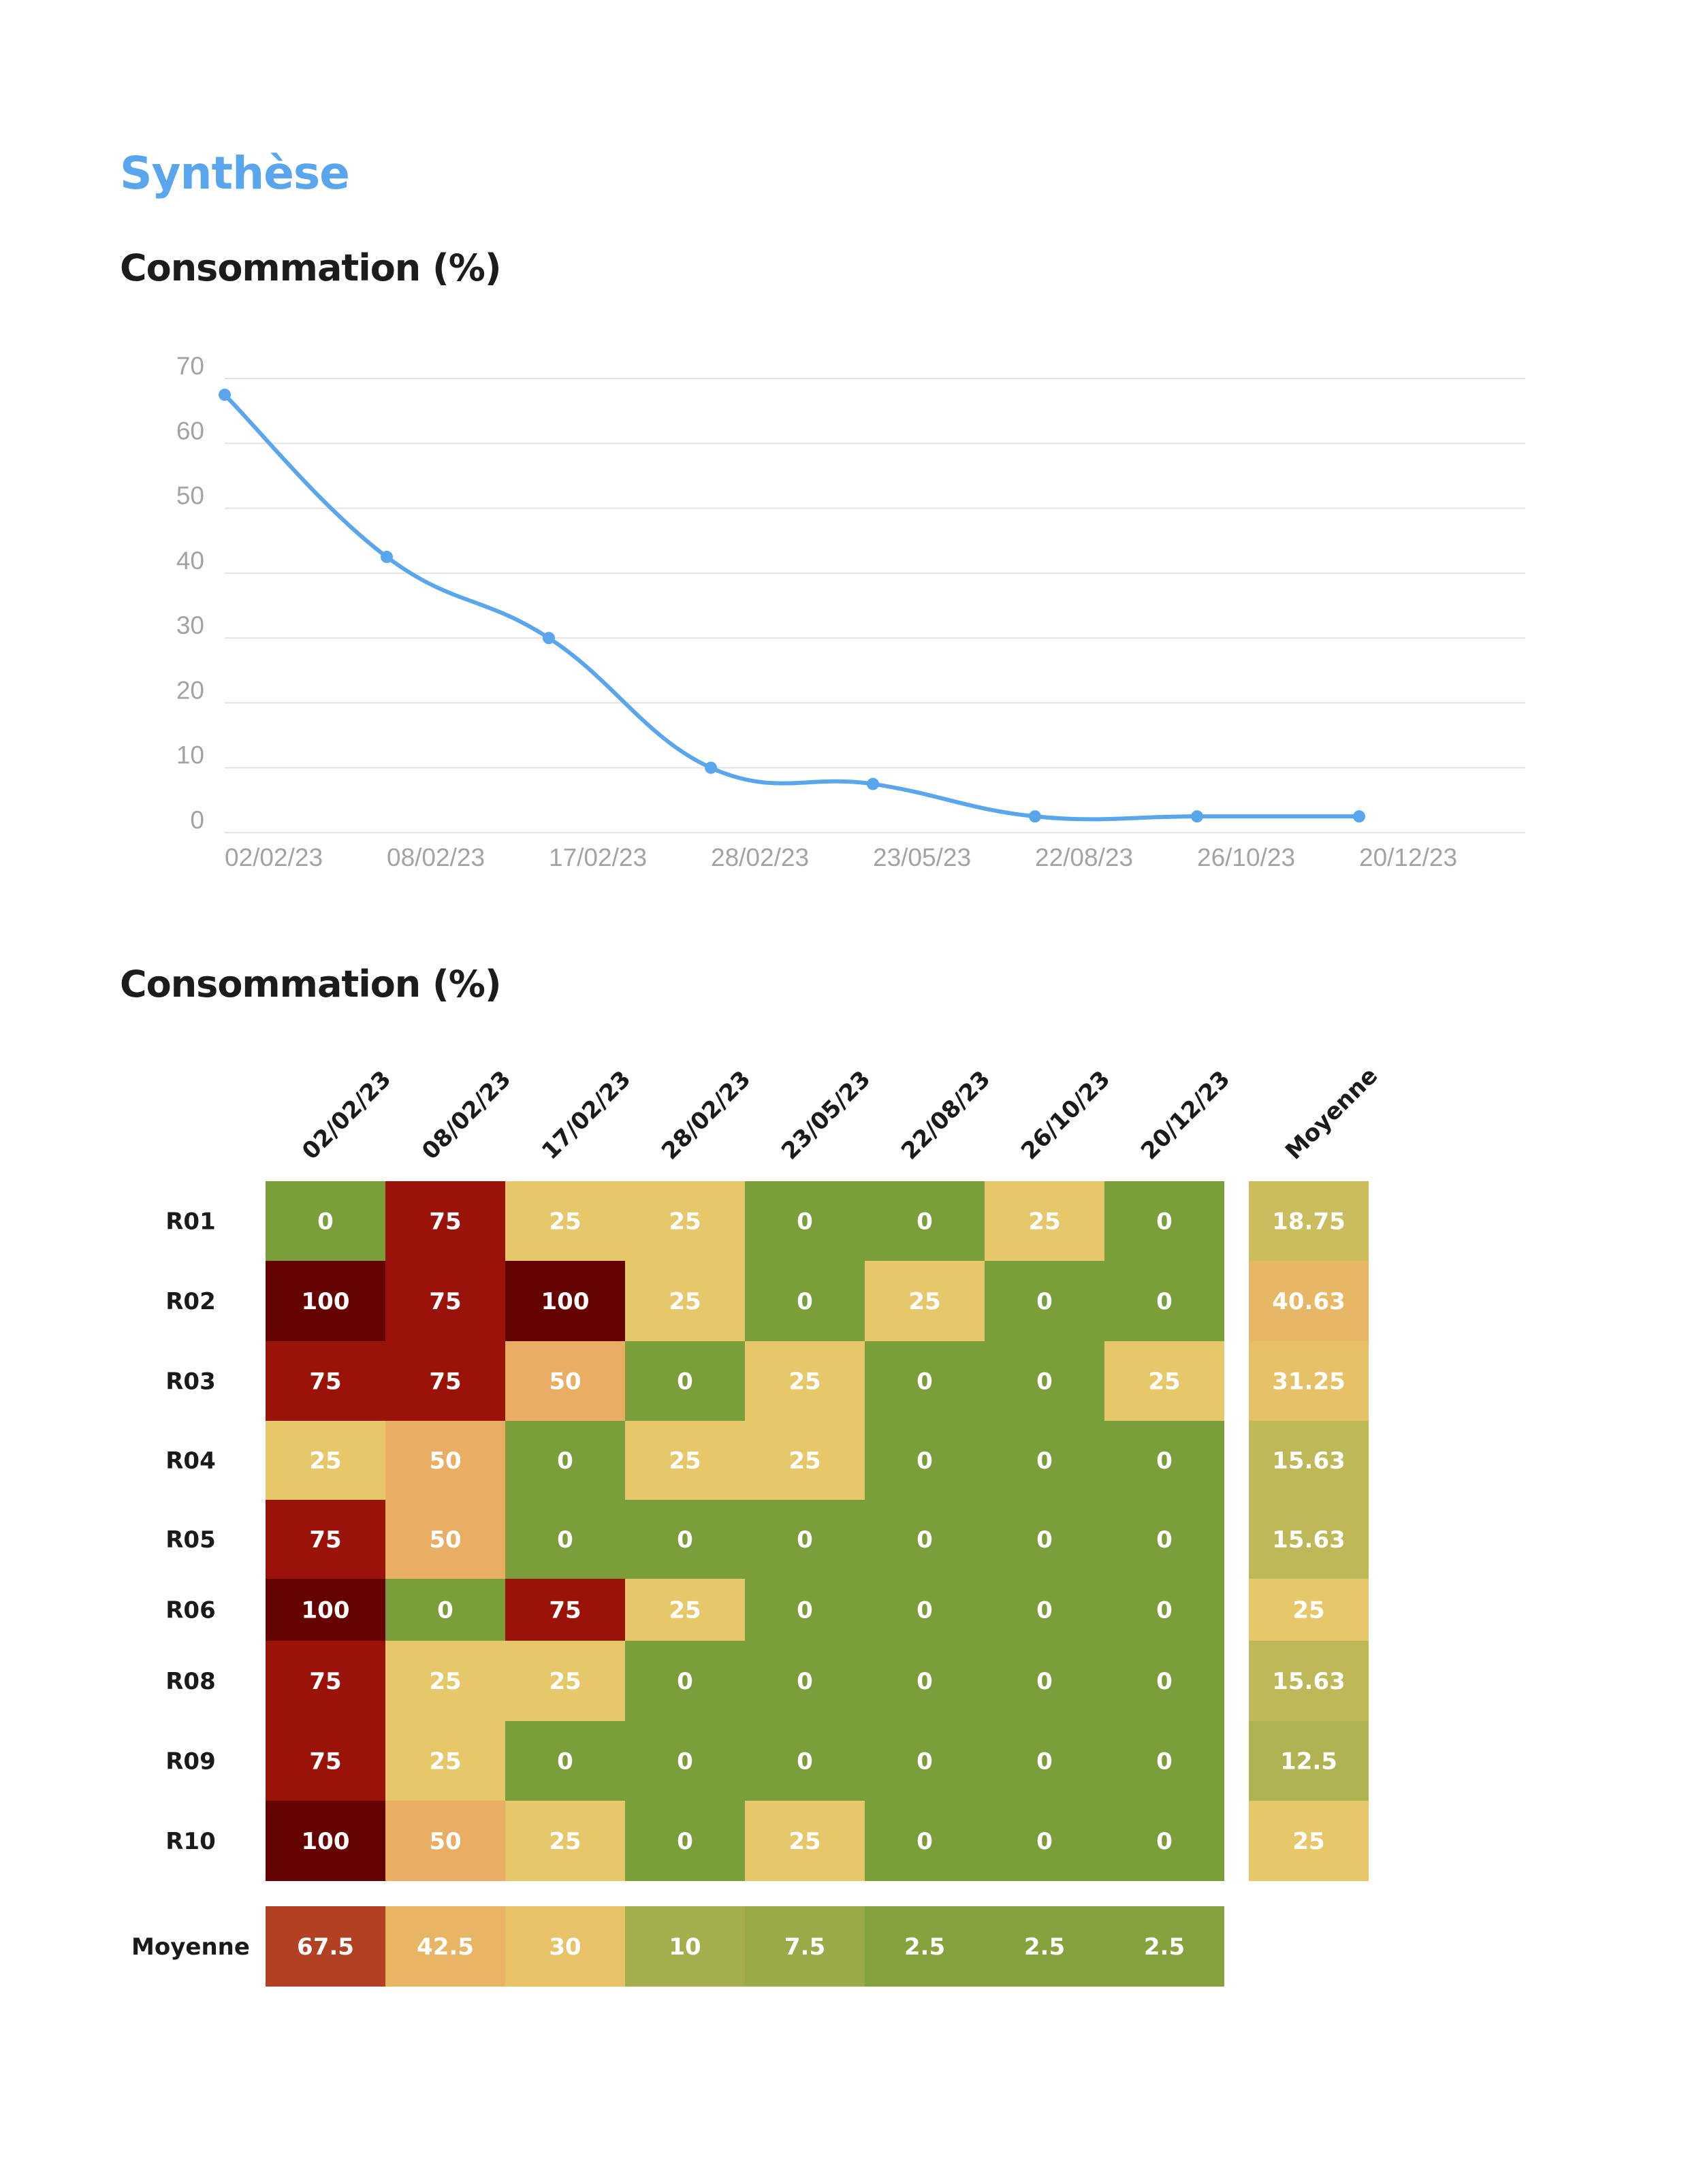  Describe the element at coordinates (1309, 1222) in the screenshot. I see `row-average-value: 18.75` at that location.